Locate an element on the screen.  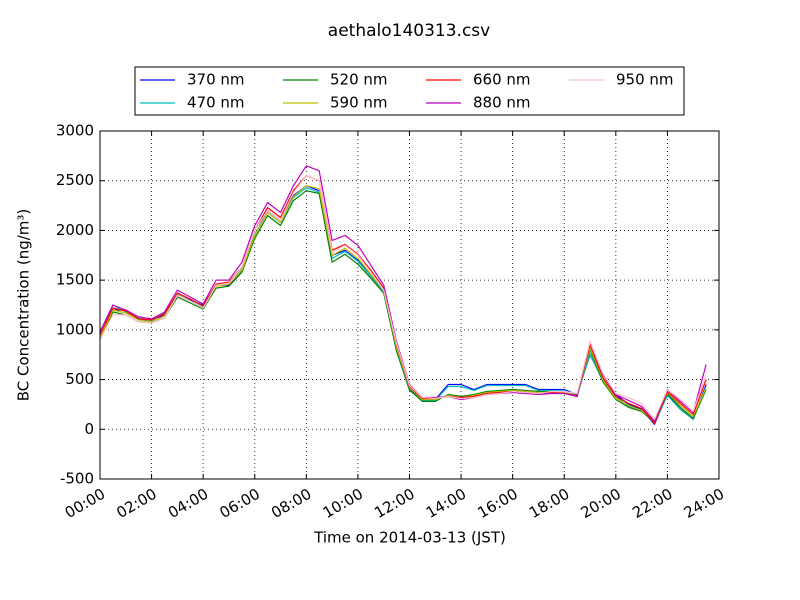
y-tick-label: 3000 is located at coordinates (75, 131).